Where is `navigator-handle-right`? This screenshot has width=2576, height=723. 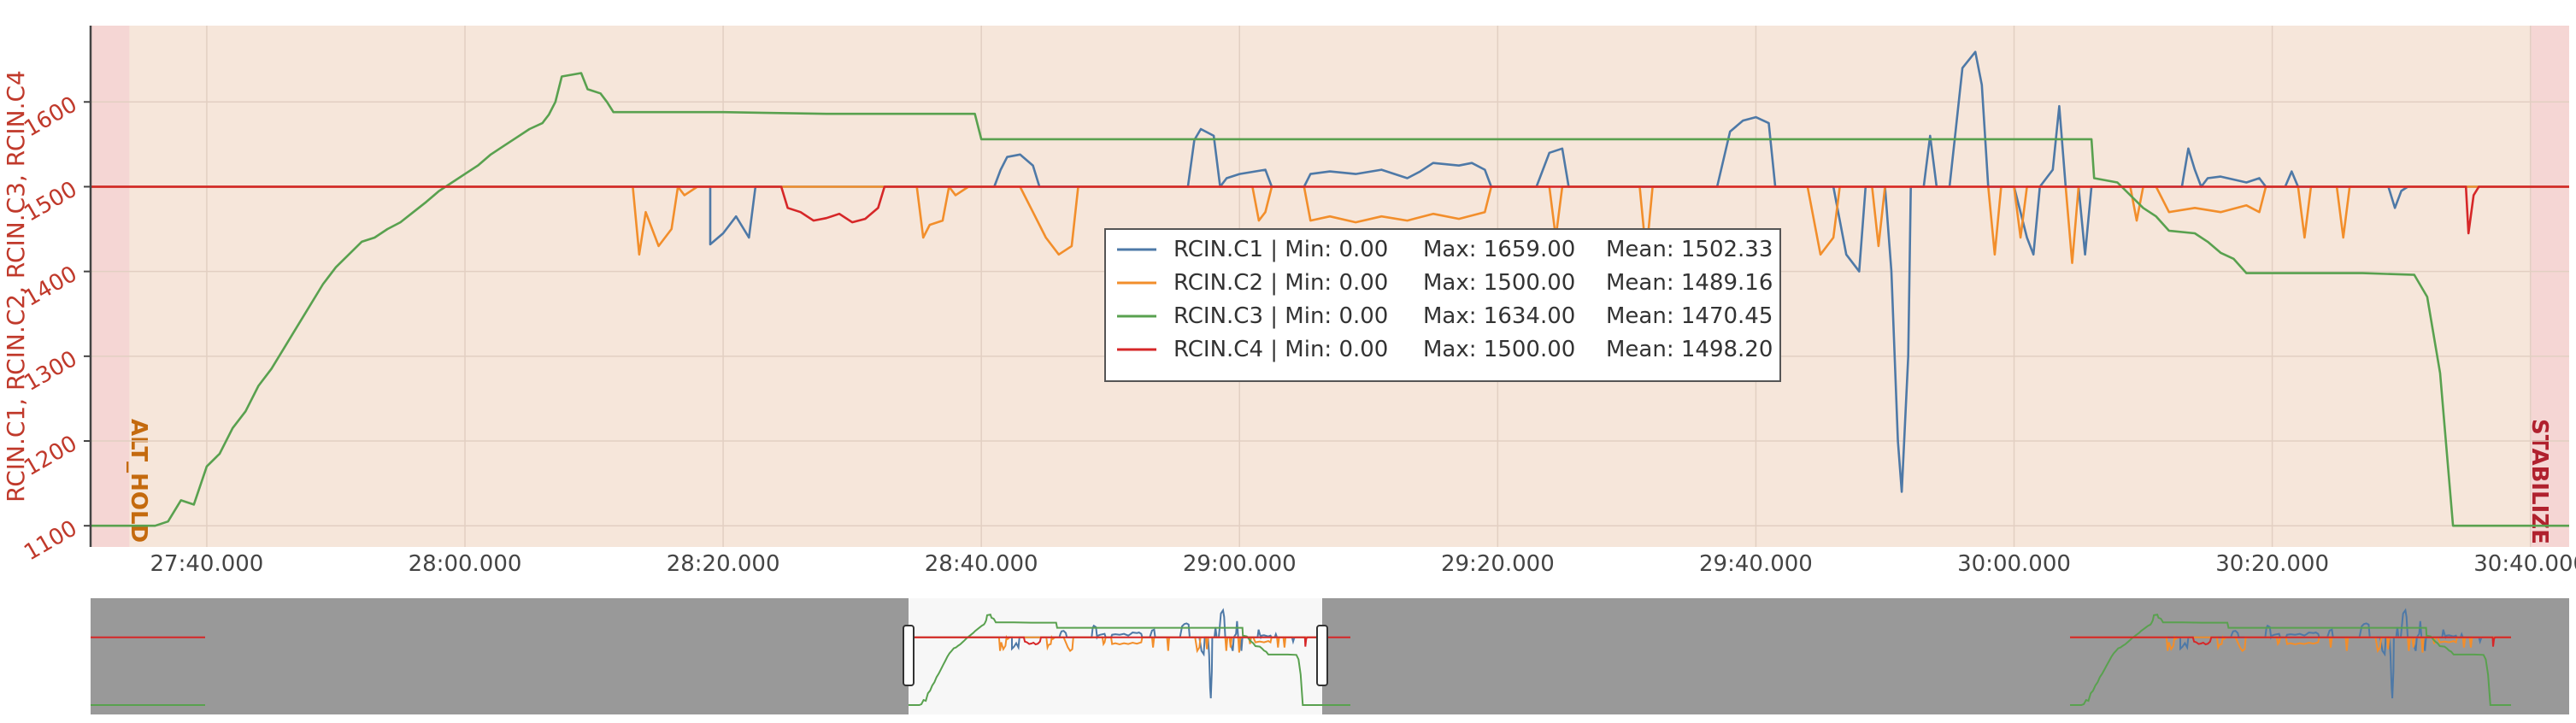 navigator-handle-right is located at coordinates (1322, 655).